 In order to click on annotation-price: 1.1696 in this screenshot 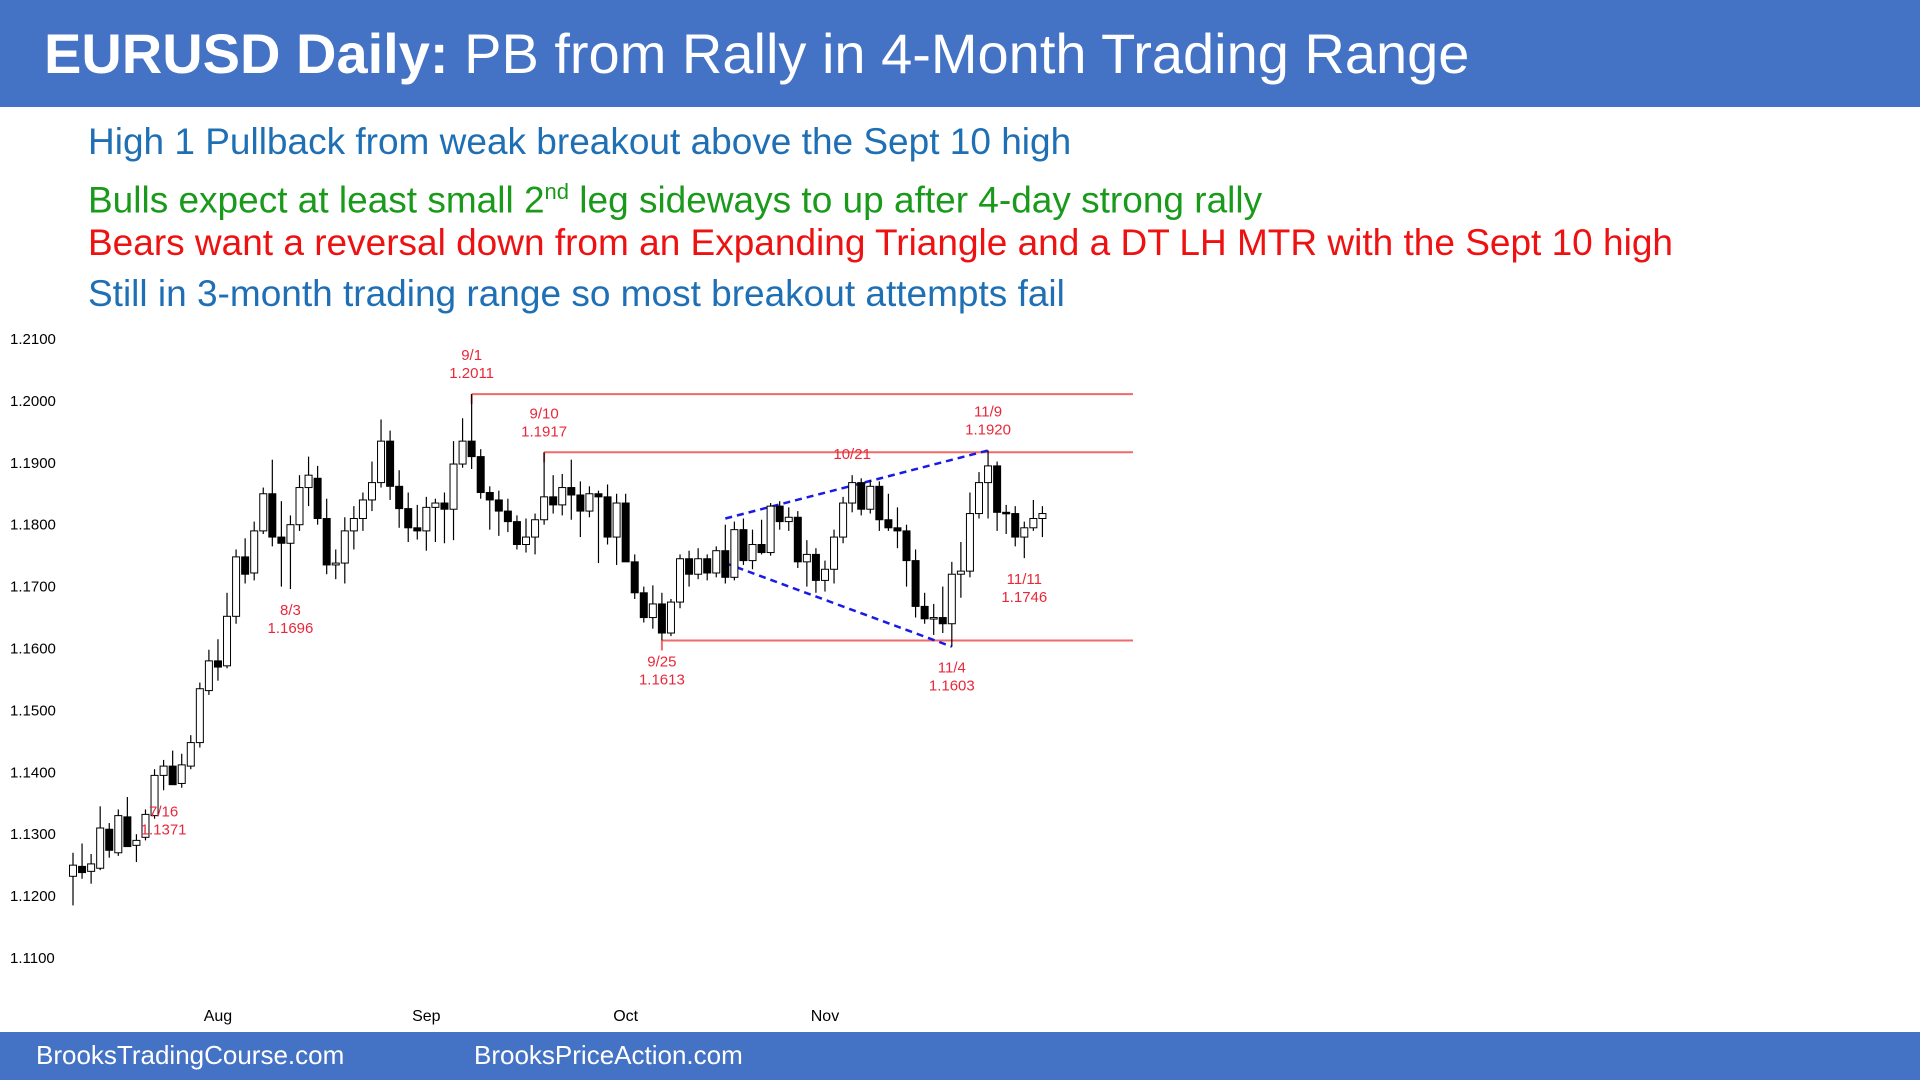, I will do `click(290, 628)`.